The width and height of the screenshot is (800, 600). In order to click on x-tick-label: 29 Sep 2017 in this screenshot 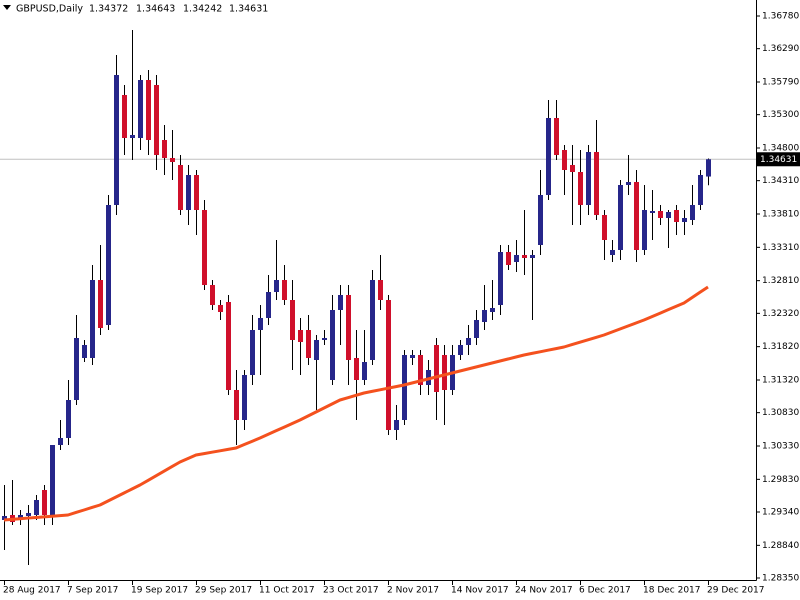, I will do `click(223, 591)`.